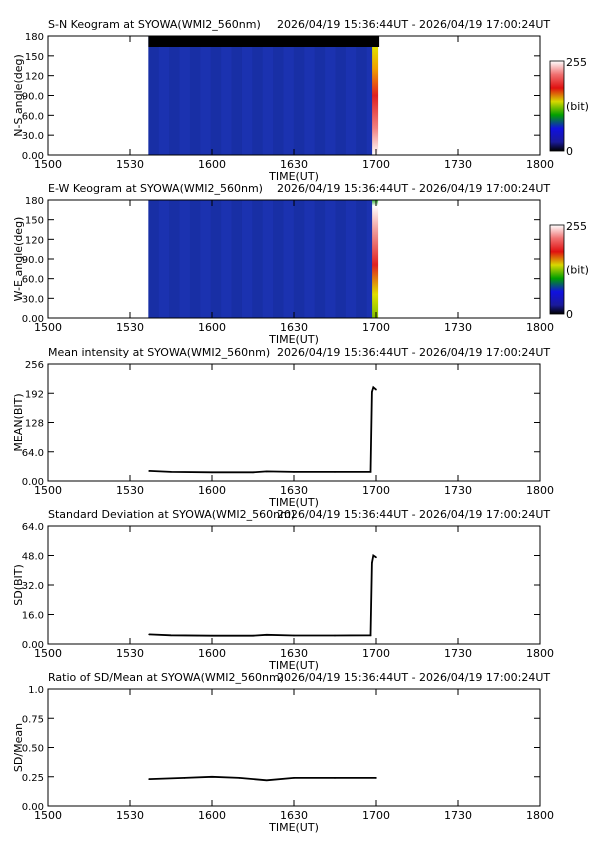 This screenshot has width=595, height=842. Describe the element at coordinates (34, 240) in the screenshot. I see `y-tick-label: 120` at that location.